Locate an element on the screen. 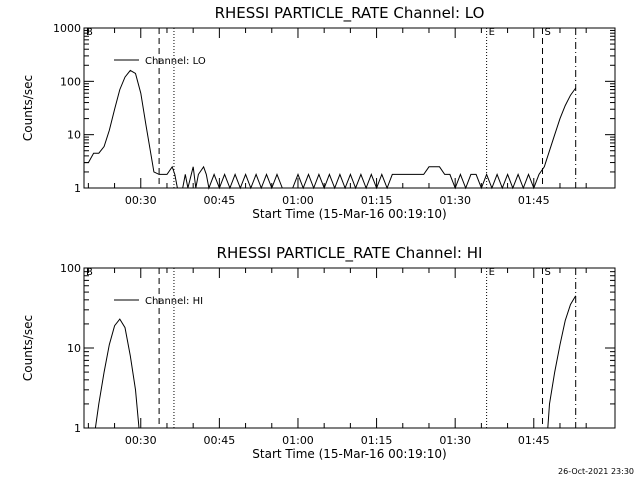 This screenshot has height=480, width=640. legend-label: Channel: HI is located at coordinates (174, 301).